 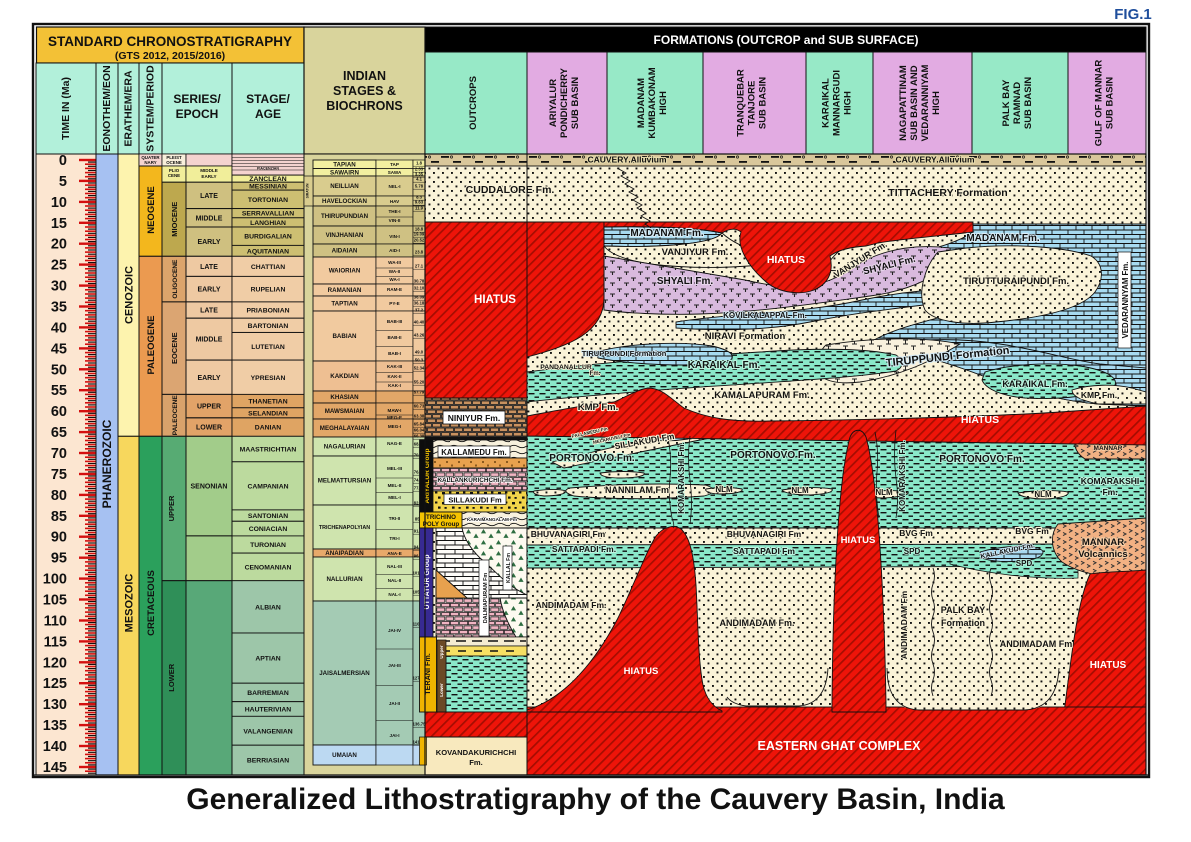 I want to click on svg-text: 10, so click(x=59, y=203).